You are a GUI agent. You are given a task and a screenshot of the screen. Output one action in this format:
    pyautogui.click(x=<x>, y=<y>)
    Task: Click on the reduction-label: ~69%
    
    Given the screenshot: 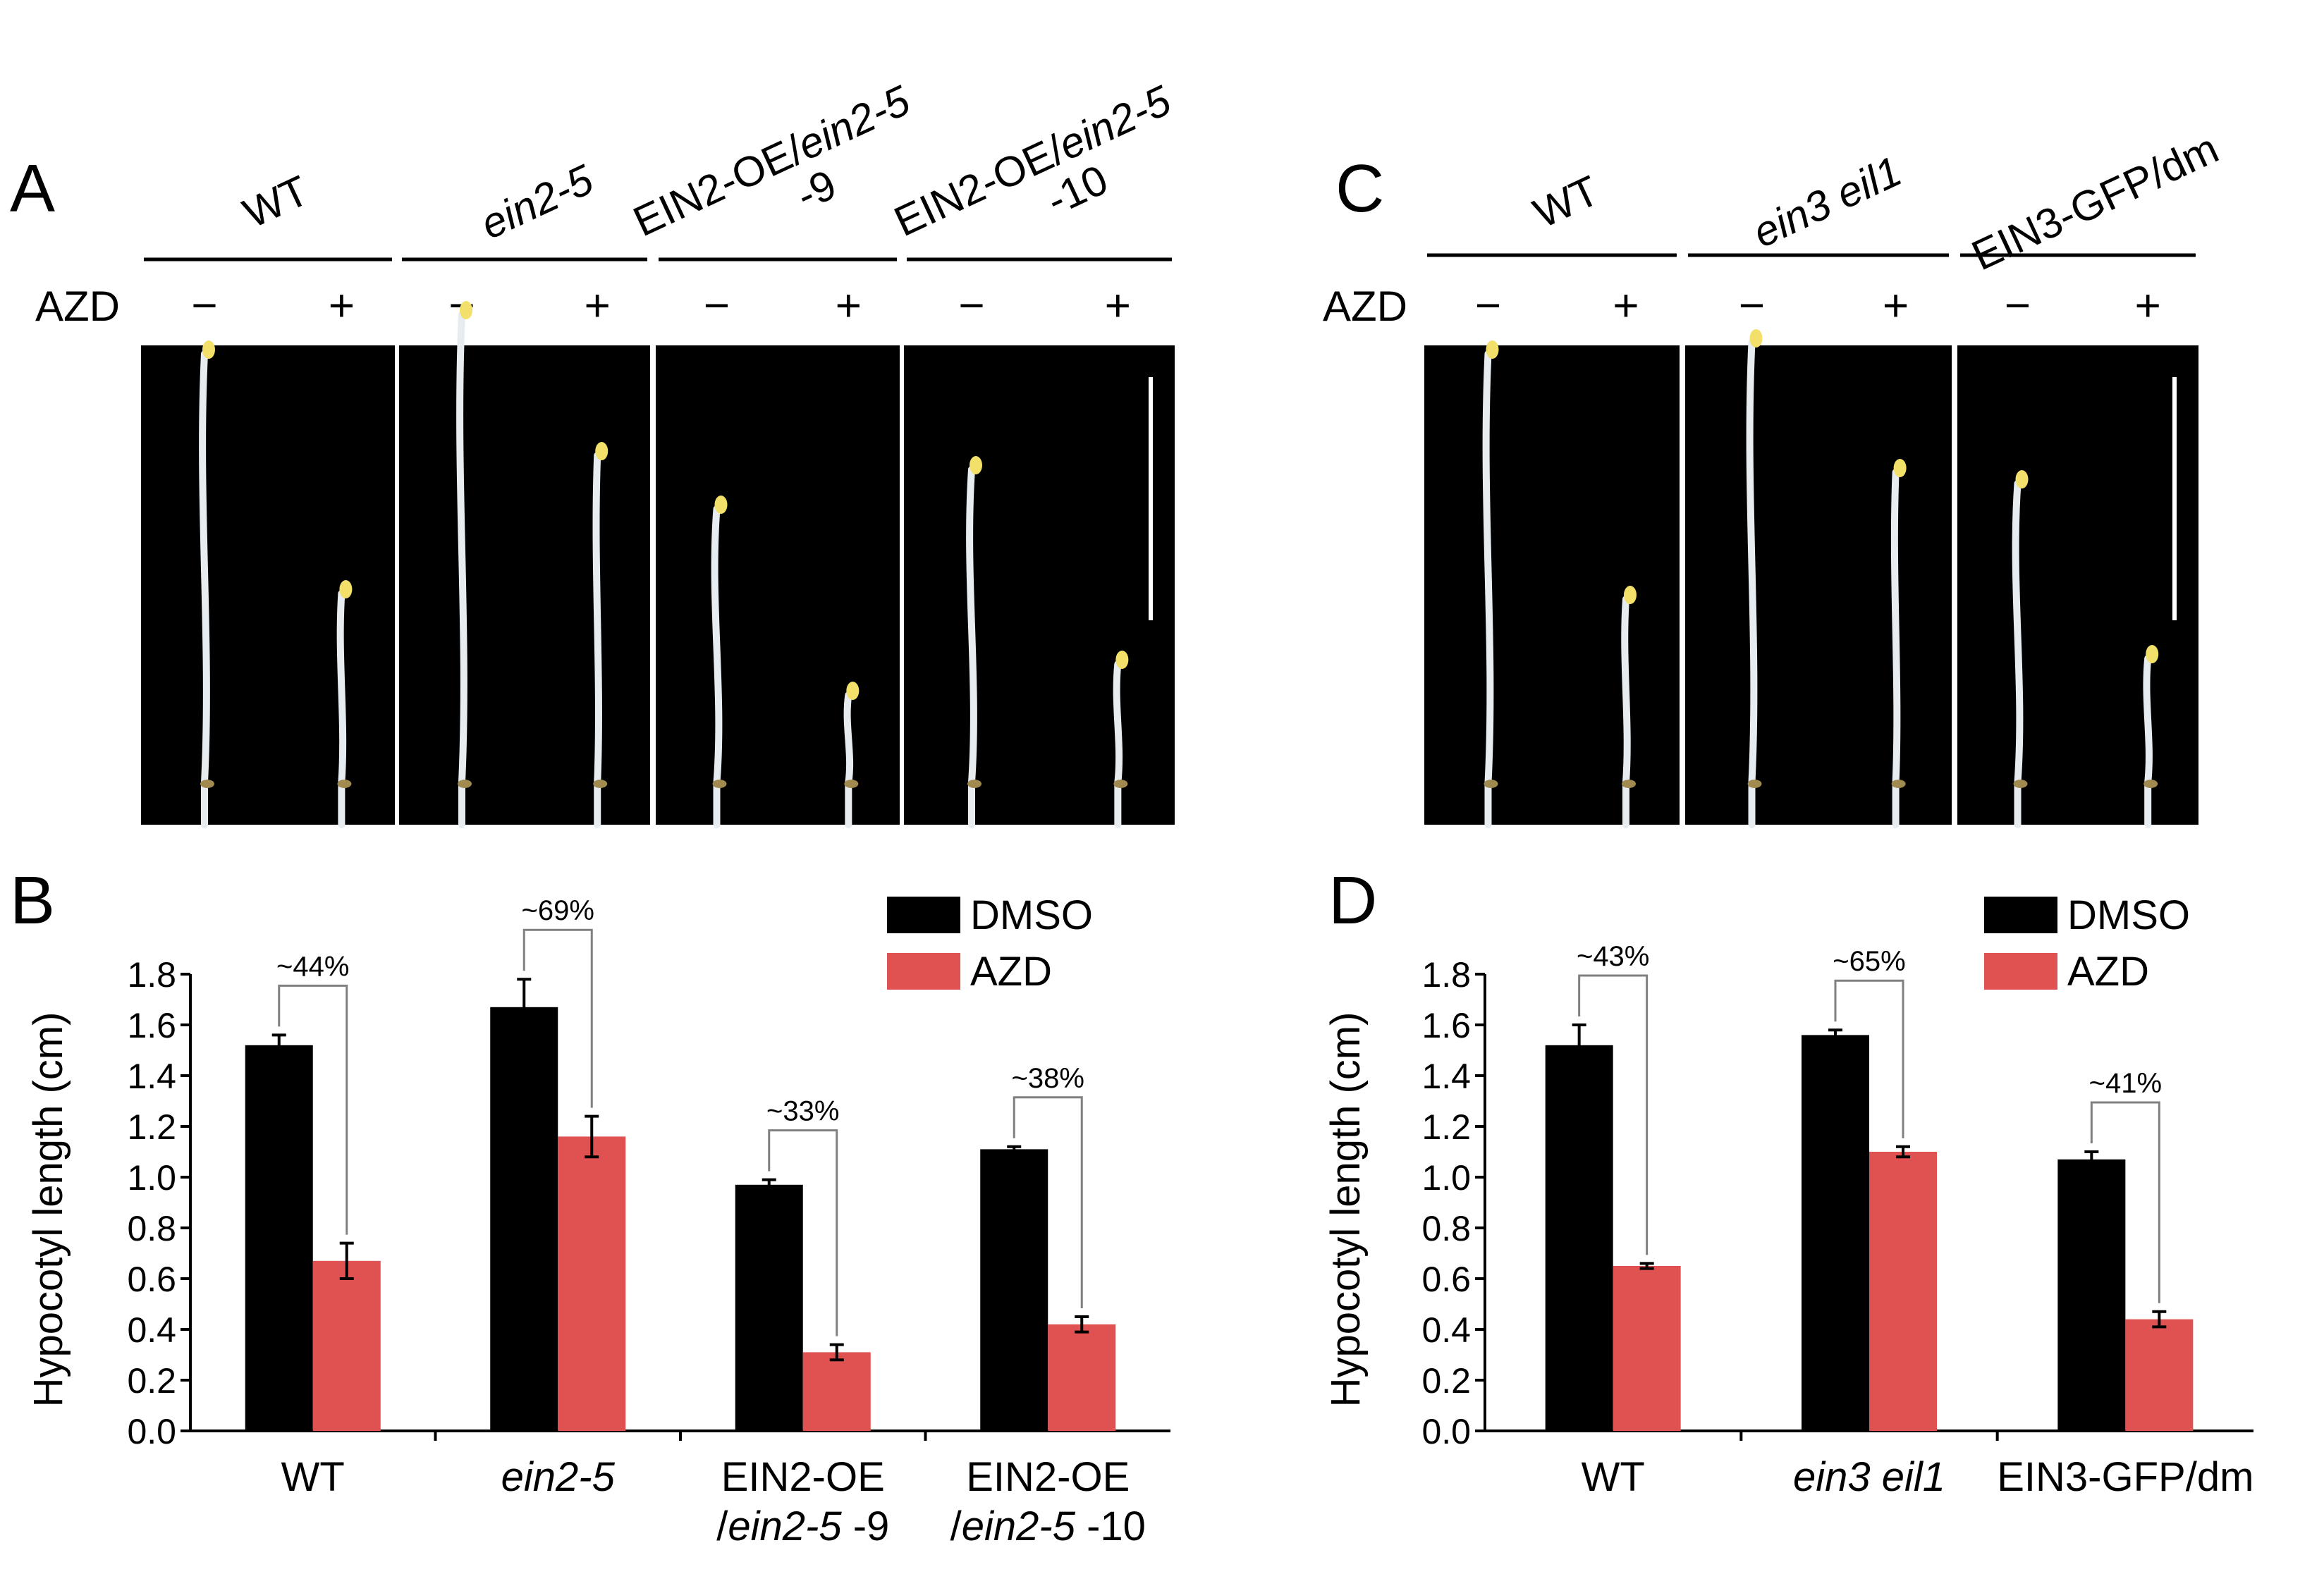 What is the action you would take?
    pyautogui.click(x=558, y=910)
    